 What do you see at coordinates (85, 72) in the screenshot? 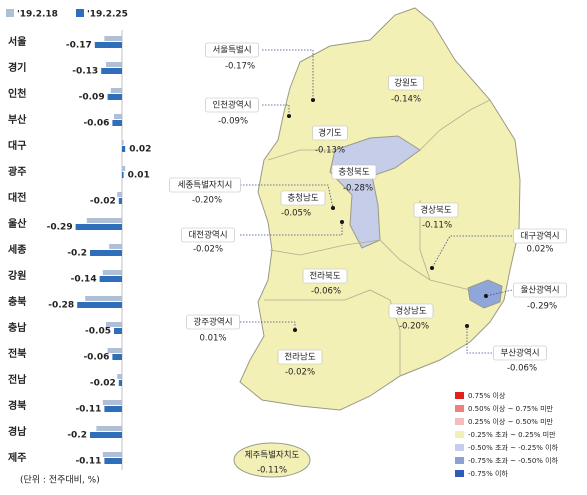
I see `value-label: -0.13` at bounding box center [85, 72].